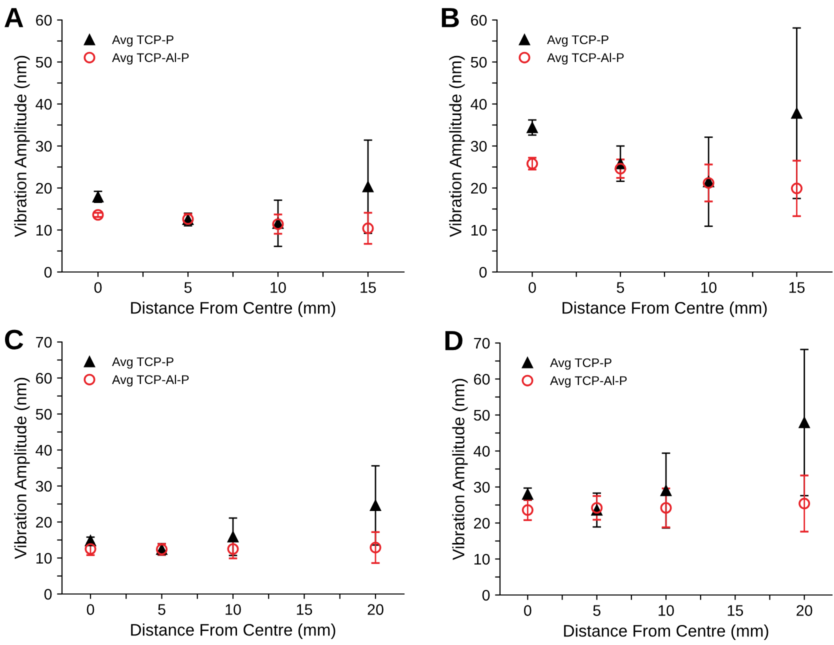 The height and width of the screenshot is (645, 834). Describe the element at coordinates (14, 18) in the screenshot. I see `chart-title: A` at that location.